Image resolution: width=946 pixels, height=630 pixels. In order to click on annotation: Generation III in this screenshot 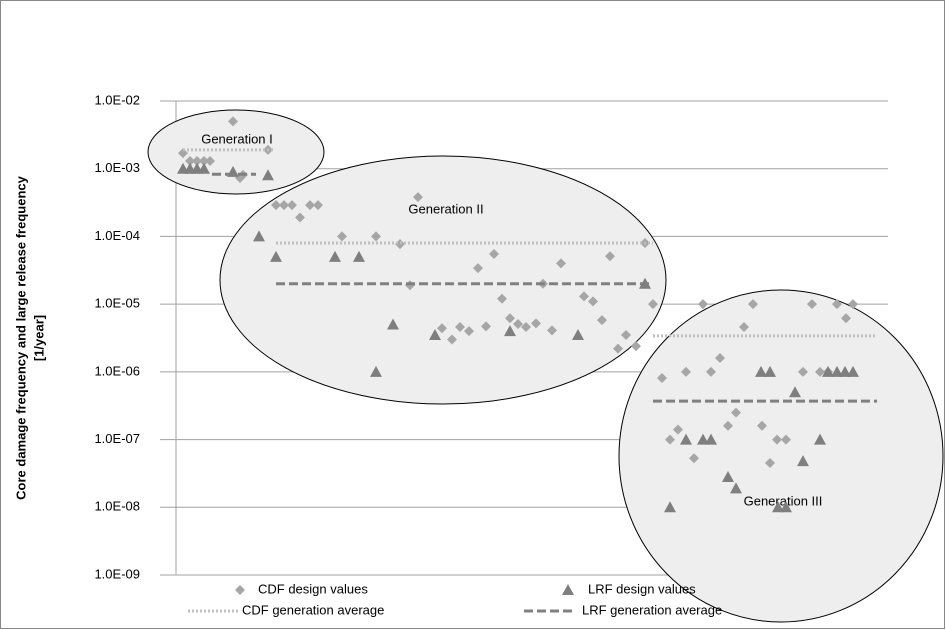, I will do `click(783, 500)`.